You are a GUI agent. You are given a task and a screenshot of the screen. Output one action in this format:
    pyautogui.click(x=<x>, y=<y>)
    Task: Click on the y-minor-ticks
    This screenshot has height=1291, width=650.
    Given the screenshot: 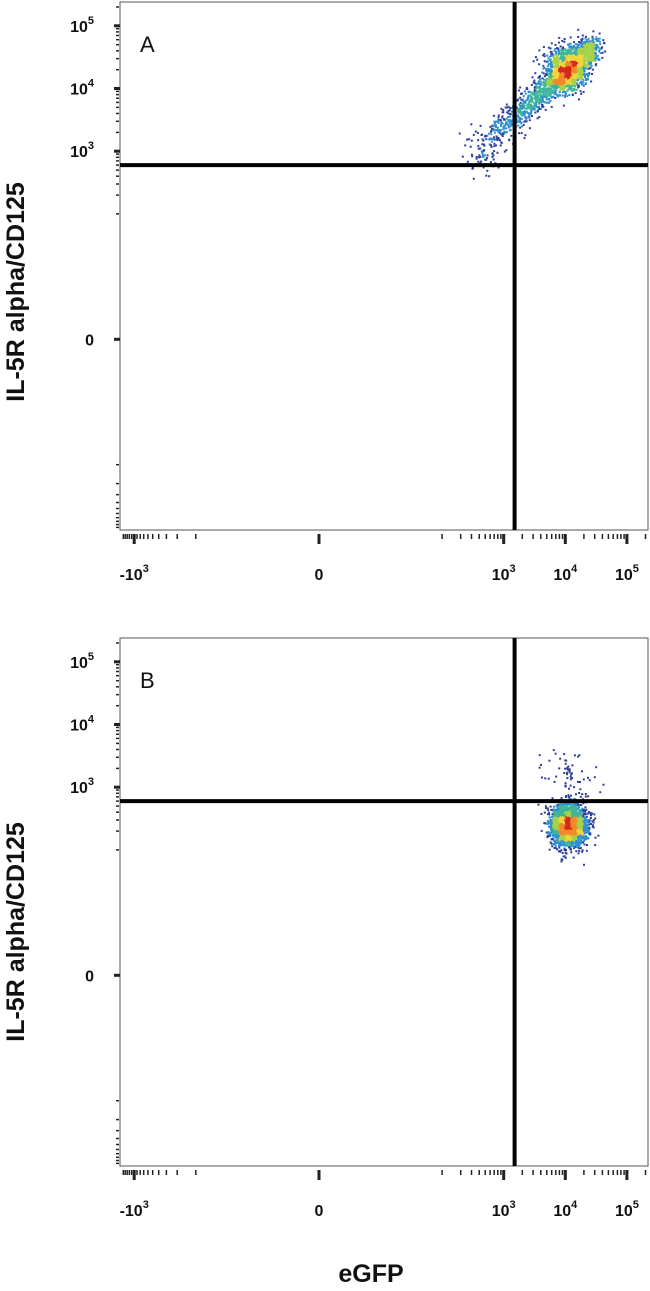 What is the action you would take?
    pyautogui.click(x=117, y=903)
    